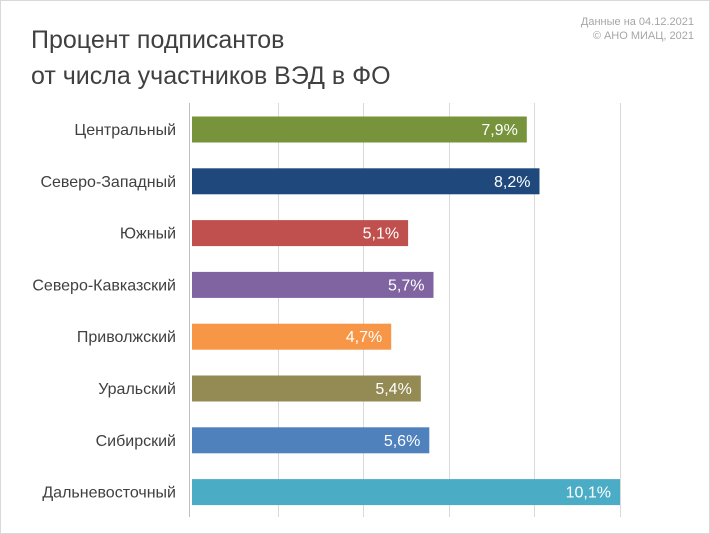 Image resolution: width=710 pixels, height=534 pixels. I want to click on chart-title-line-1: Процент подписантов, so click(158, 40).